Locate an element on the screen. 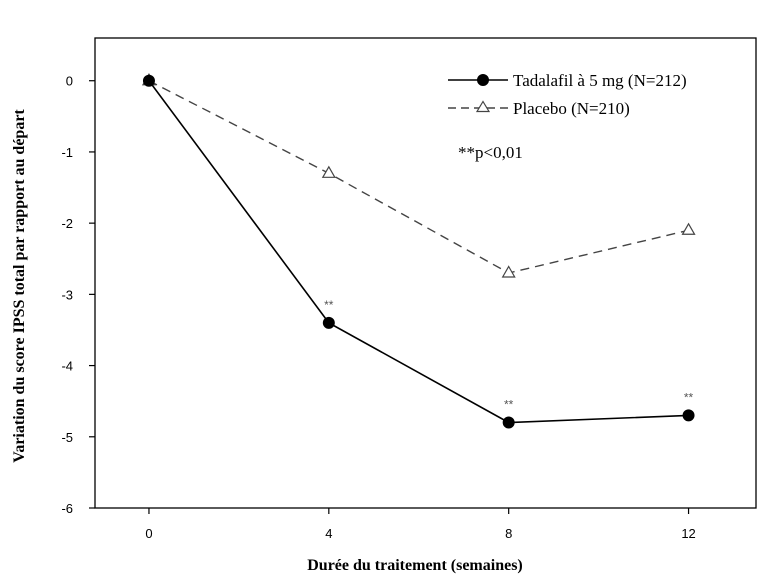 The height and width of the screenshot is (578, 771). y-tick-label: -4 is located at coordinates (67, 366).